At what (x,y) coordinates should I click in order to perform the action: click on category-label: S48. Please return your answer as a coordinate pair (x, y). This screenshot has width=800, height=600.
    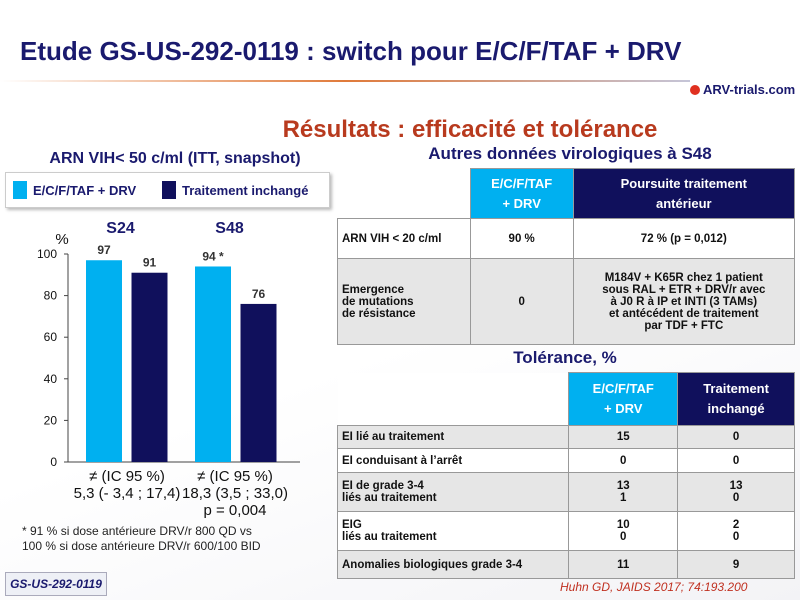
    Looking at the image, I should click on (229, 228).